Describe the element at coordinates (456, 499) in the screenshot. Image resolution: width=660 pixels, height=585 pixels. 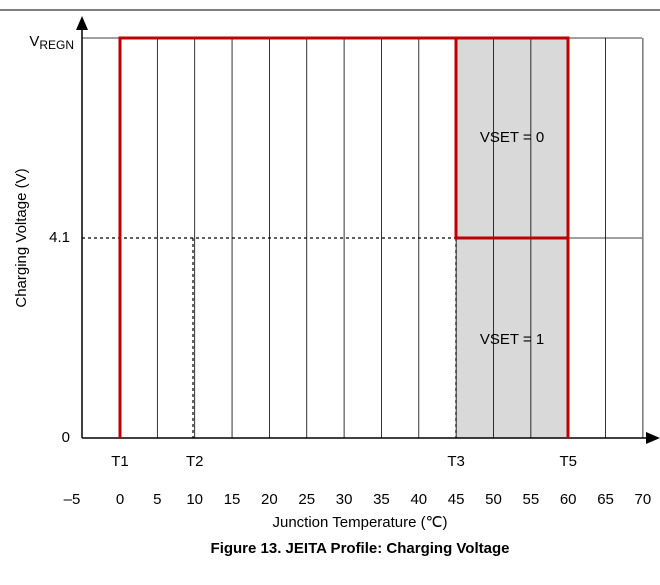
I see `x-label: 45` at that location.